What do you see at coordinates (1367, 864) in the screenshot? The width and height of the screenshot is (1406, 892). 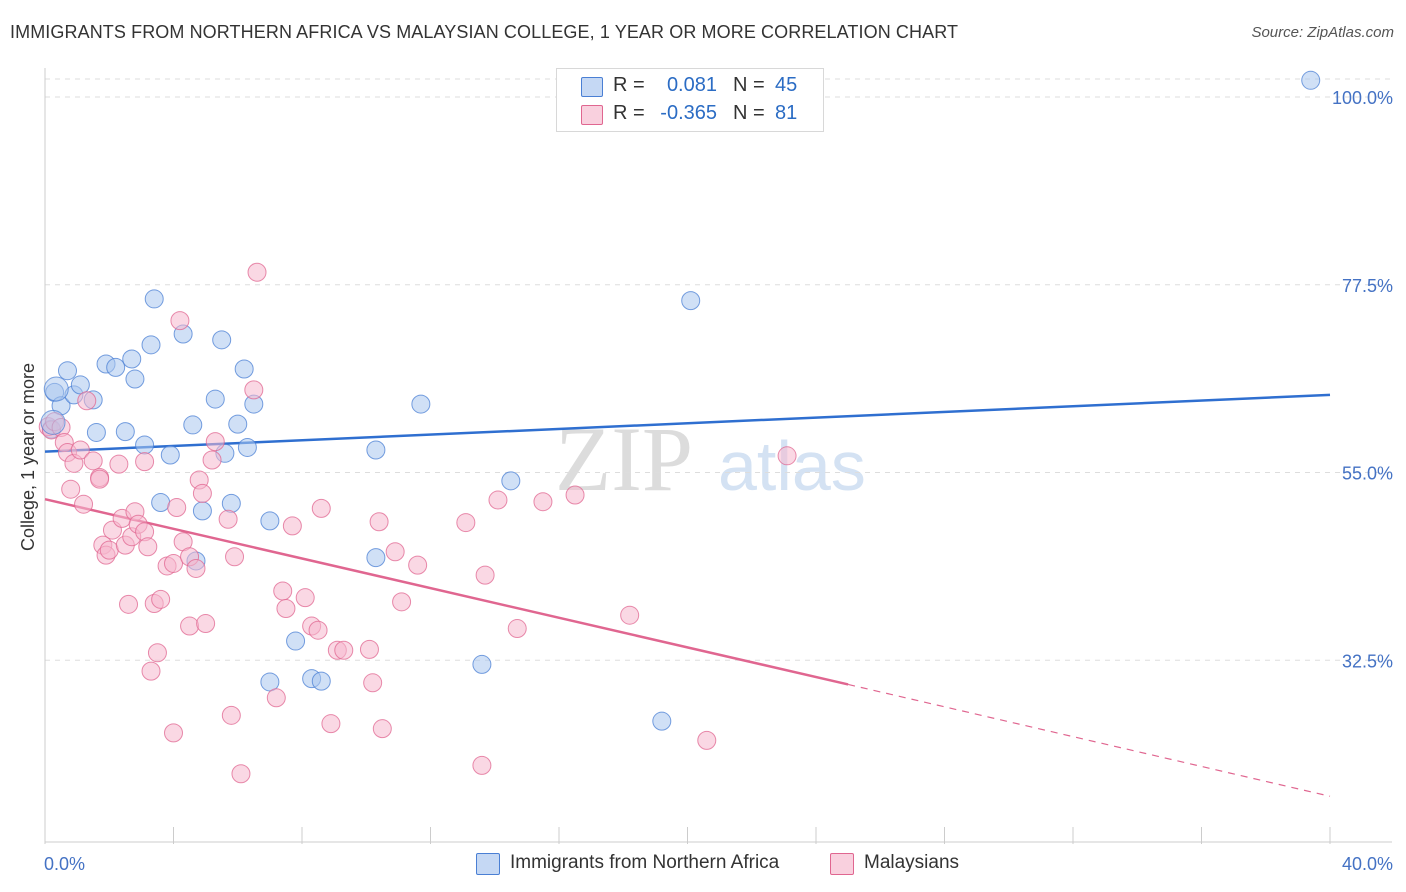 I see `x-tick-label: 40.0%` at bounding box center [1367, 864].